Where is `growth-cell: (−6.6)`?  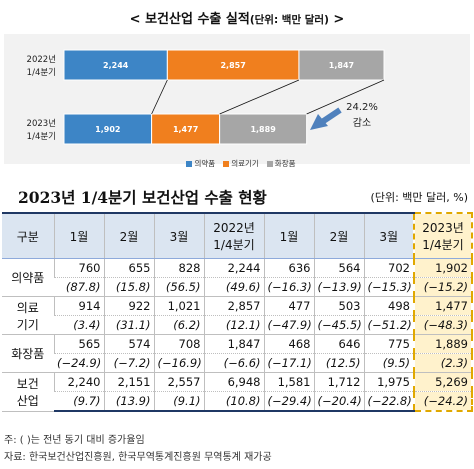
growth-cell: (−6.6) is located at coordinates (233, 363).